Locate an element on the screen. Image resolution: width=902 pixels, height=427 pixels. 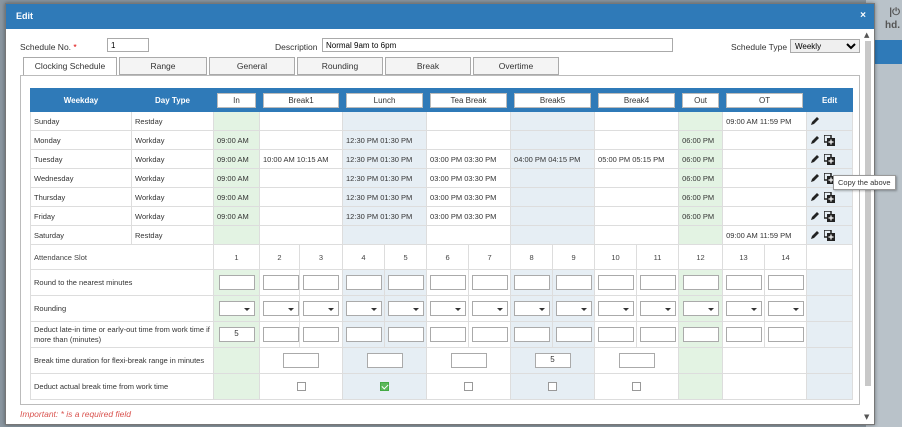
table-row: Sunday Restday 09:00 AM 11:59 PM is located at coordinates (442, 121).